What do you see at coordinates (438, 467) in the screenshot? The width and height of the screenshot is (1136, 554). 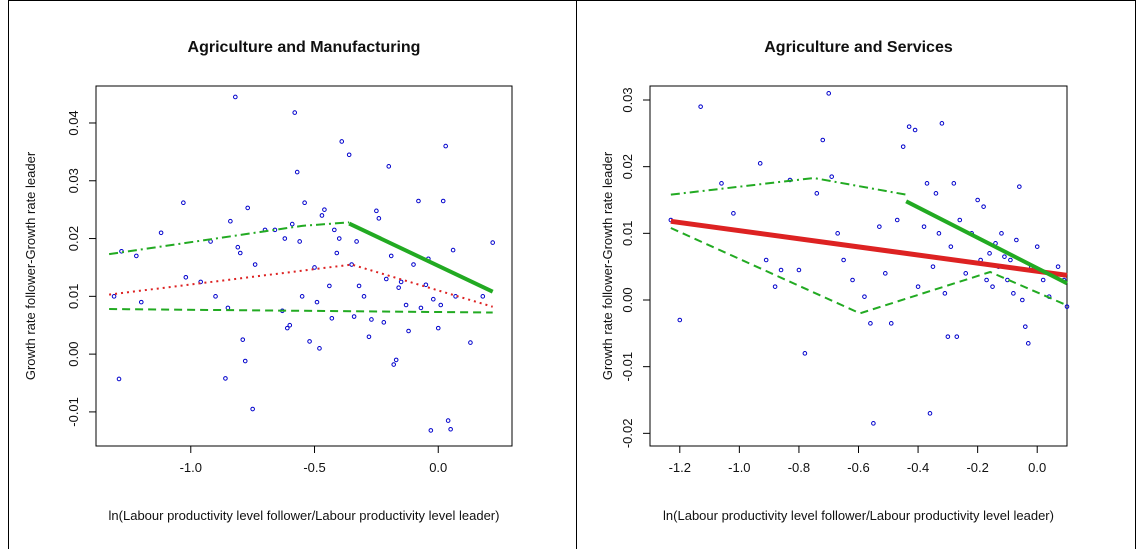 I see `x-tick-label: 0.0` at bounding box center [438, 467].